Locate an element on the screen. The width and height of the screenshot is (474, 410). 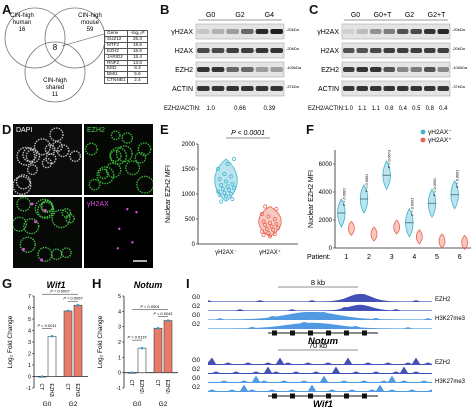
x-category-label: 2 is located at coordinates (369, 257).